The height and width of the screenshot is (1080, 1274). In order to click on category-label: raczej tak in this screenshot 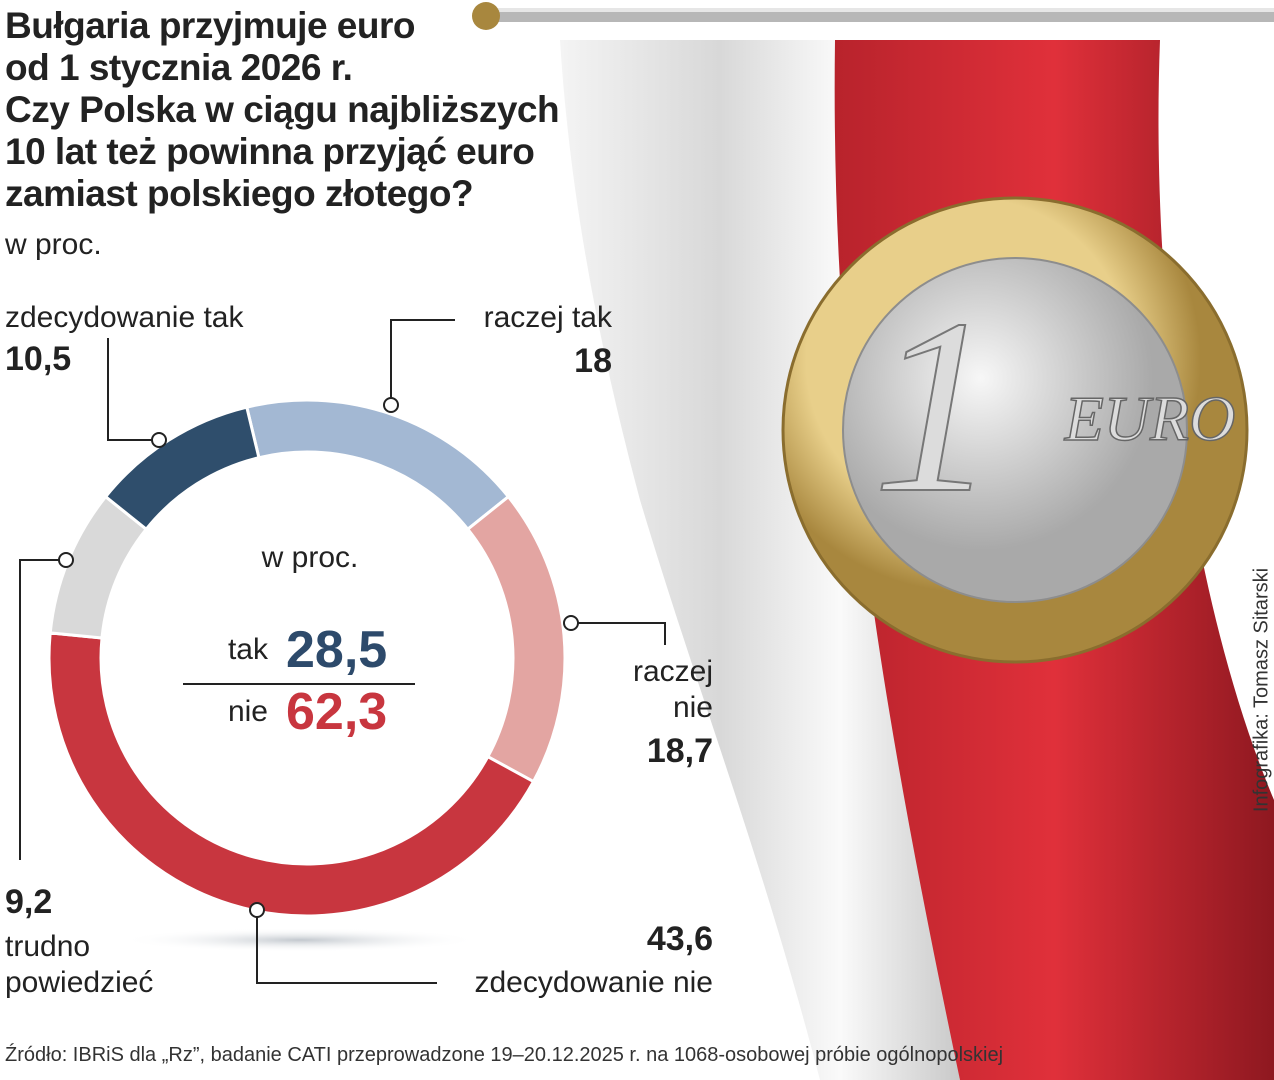, I will do `click(547, 317)`.